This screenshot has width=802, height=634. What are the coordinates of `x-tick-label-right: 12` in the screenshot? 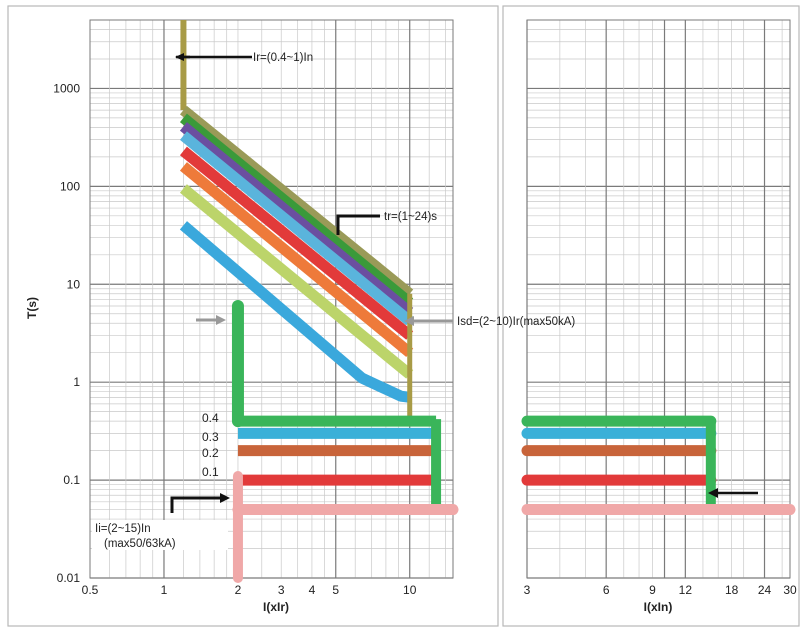 It's located at (686, 590).